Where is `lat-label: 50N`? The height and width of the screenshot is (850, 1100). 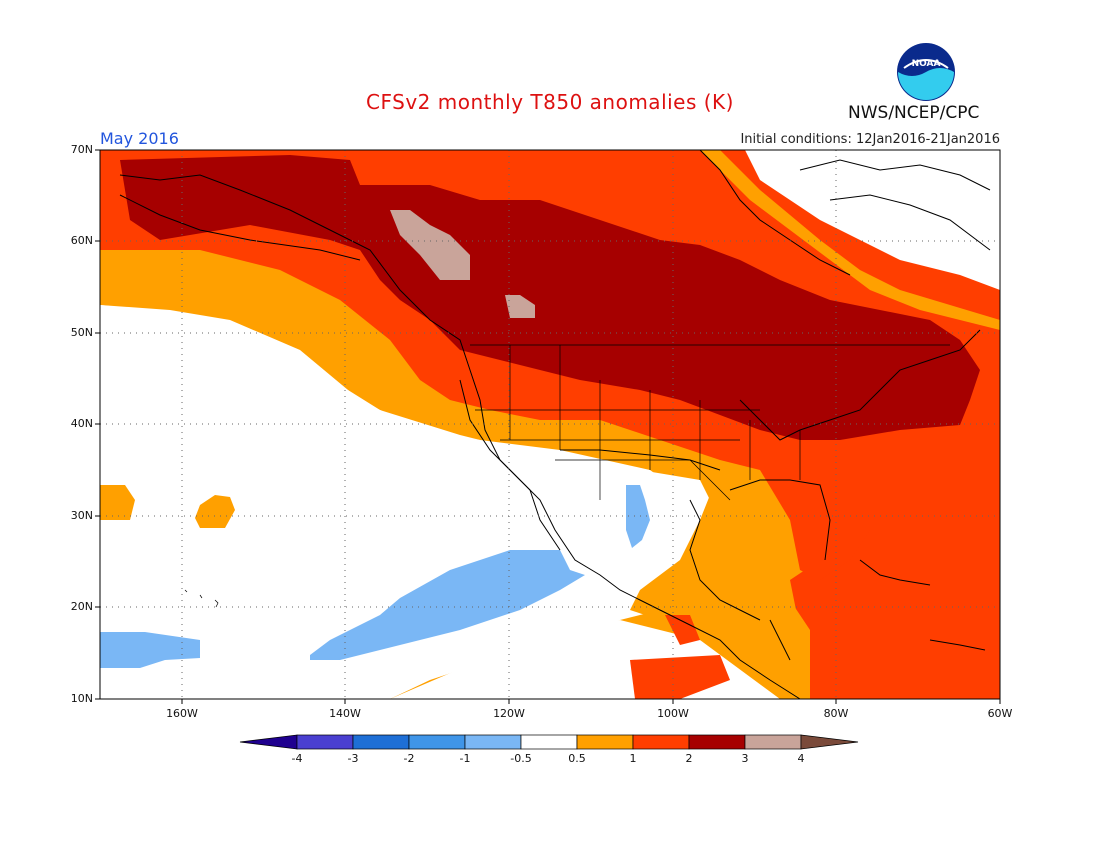
lat-label: 50N is located at coordinates (81, 332).